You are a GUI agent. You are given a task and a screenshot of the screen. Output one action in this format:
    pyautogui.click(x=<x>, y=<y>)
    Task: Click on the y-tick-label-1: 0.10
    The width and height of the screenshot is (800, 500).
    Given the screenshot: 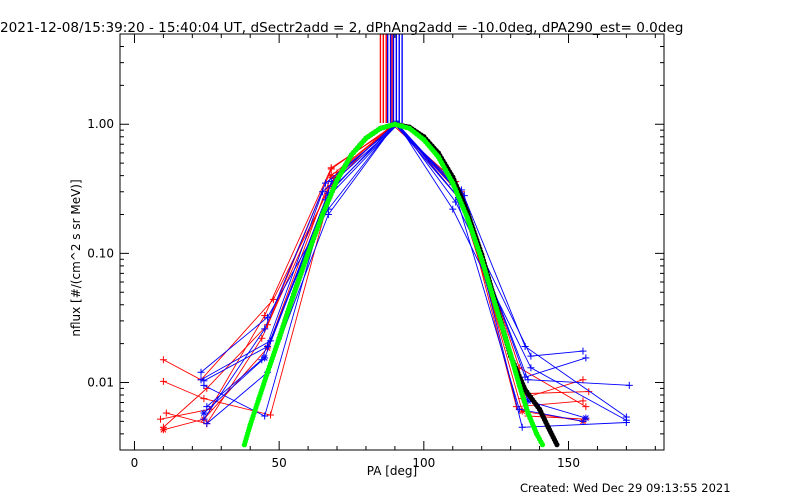 What is the action you would take?
    pyautogui.click(x=100, y=253)
    